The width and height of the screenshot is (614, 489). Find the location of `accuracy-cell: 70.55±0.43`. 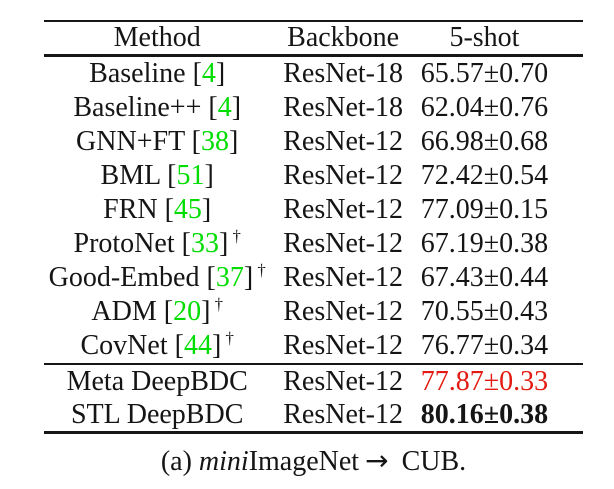

accuracy-cell: 70.55±0.43 is located at coordinates (484, 311).